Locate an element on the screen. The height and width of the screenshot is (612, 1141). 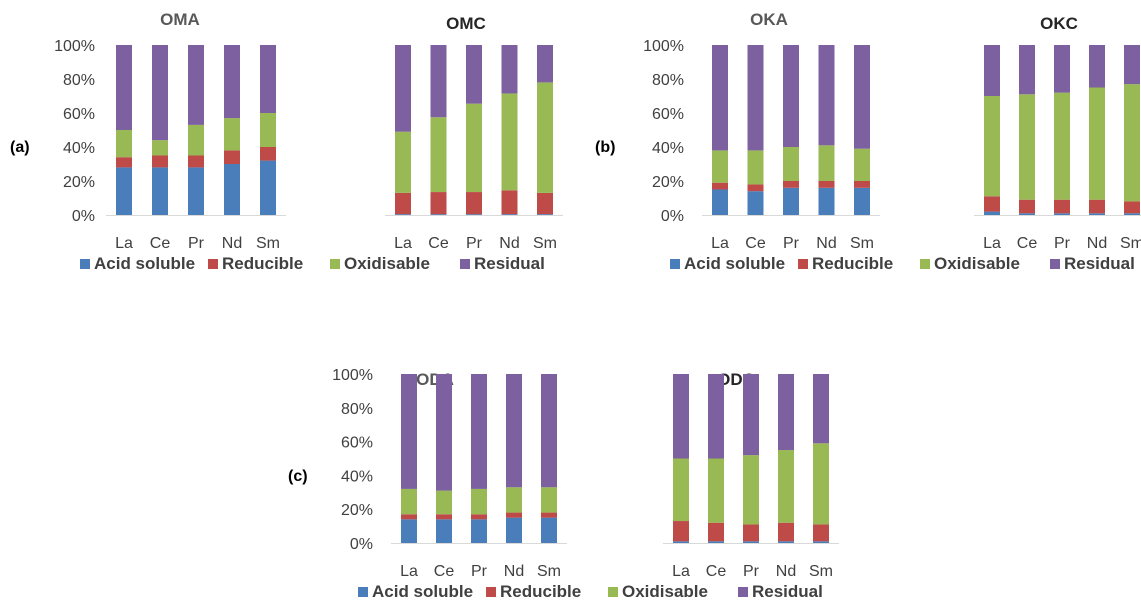
chart-okc: La Ce Pr Nd Sm is located at coordinates (1057, 148).